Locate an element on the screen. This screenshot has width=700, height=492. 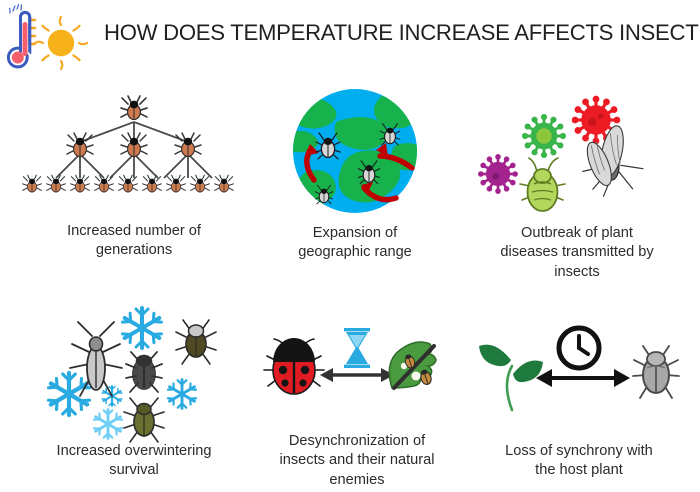
panel-loss-of-synchrony: Loss of synchrony with the host plant is located at coordinates (579, 400).